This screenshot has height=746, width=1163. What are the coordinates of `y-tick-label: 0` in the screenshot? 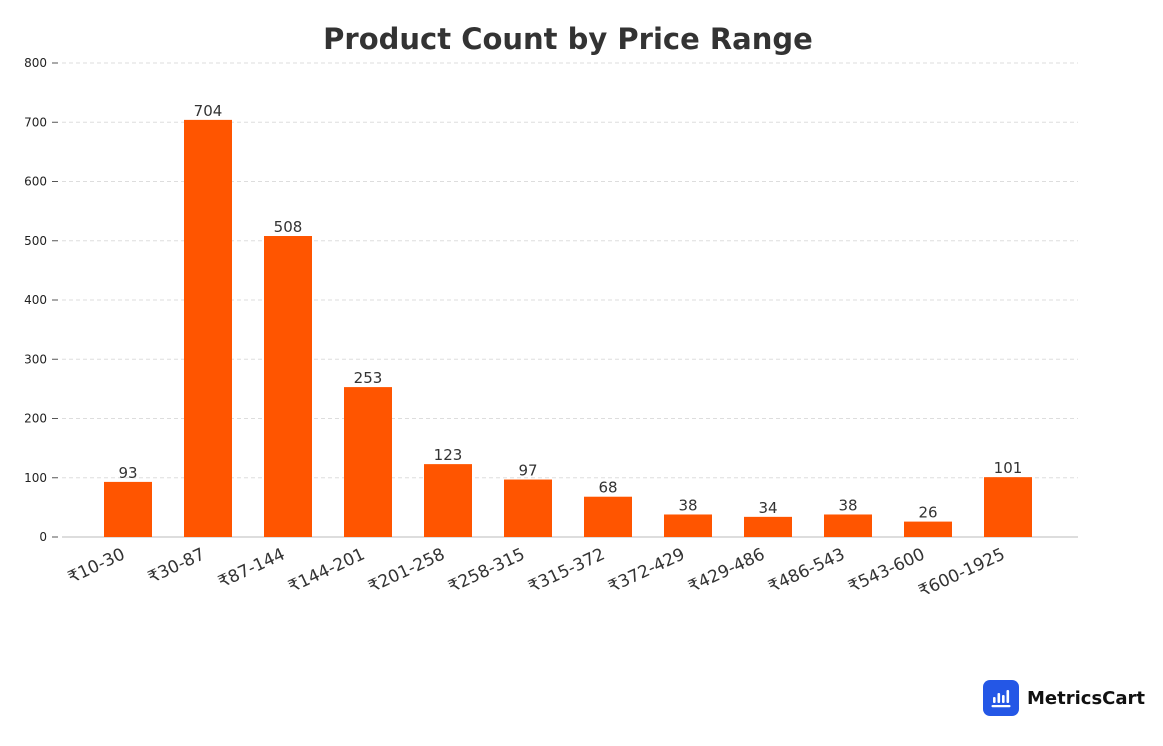 It's located at (43, 537).